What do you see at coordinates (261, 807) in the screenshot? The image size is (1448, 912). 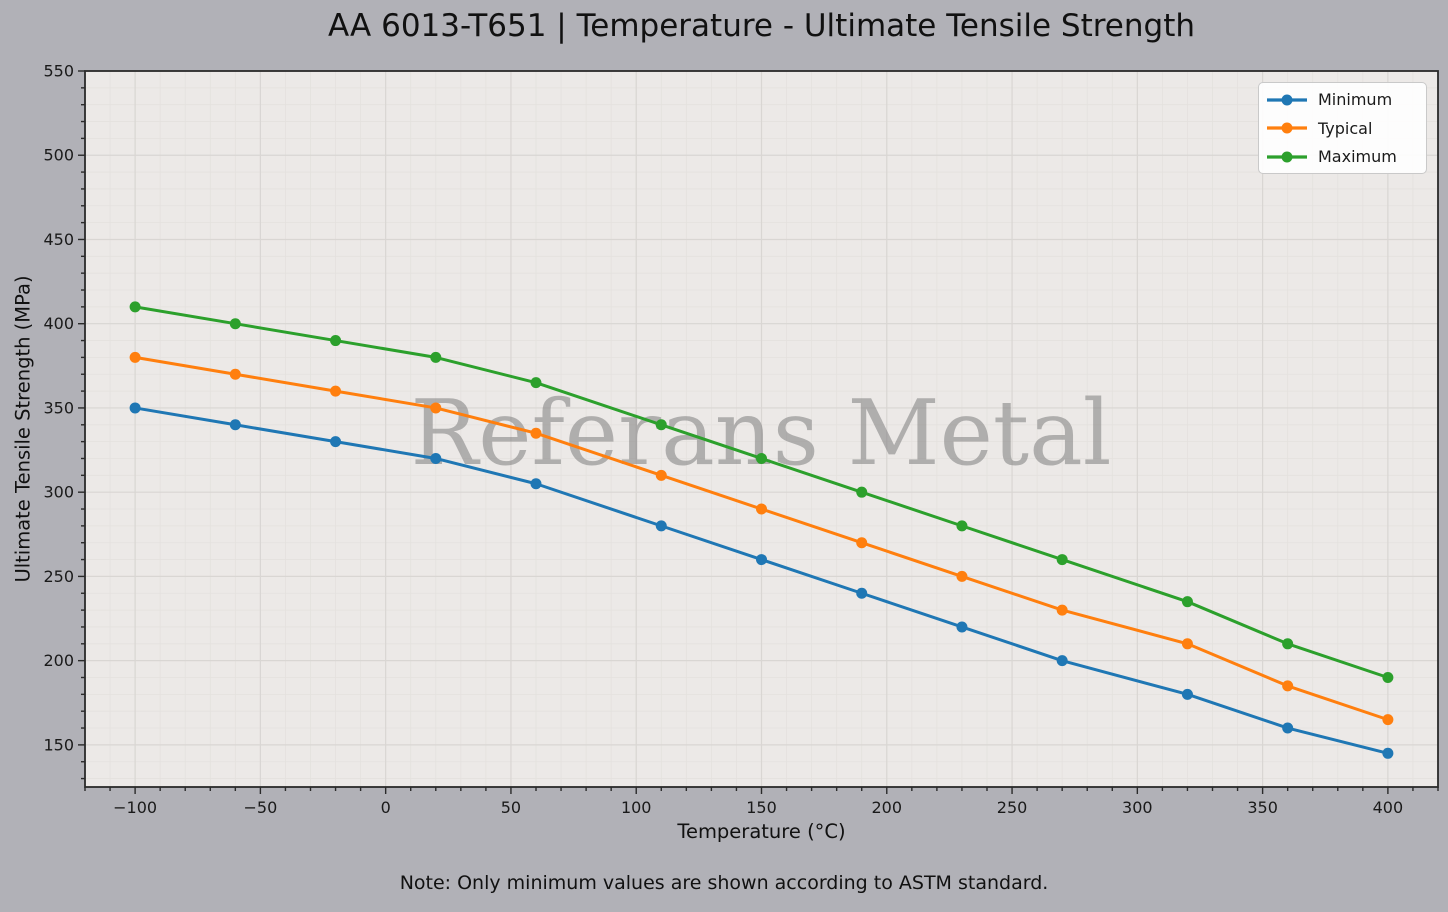 I see `x-tick-label: −50` at bounding box center [261, 807].